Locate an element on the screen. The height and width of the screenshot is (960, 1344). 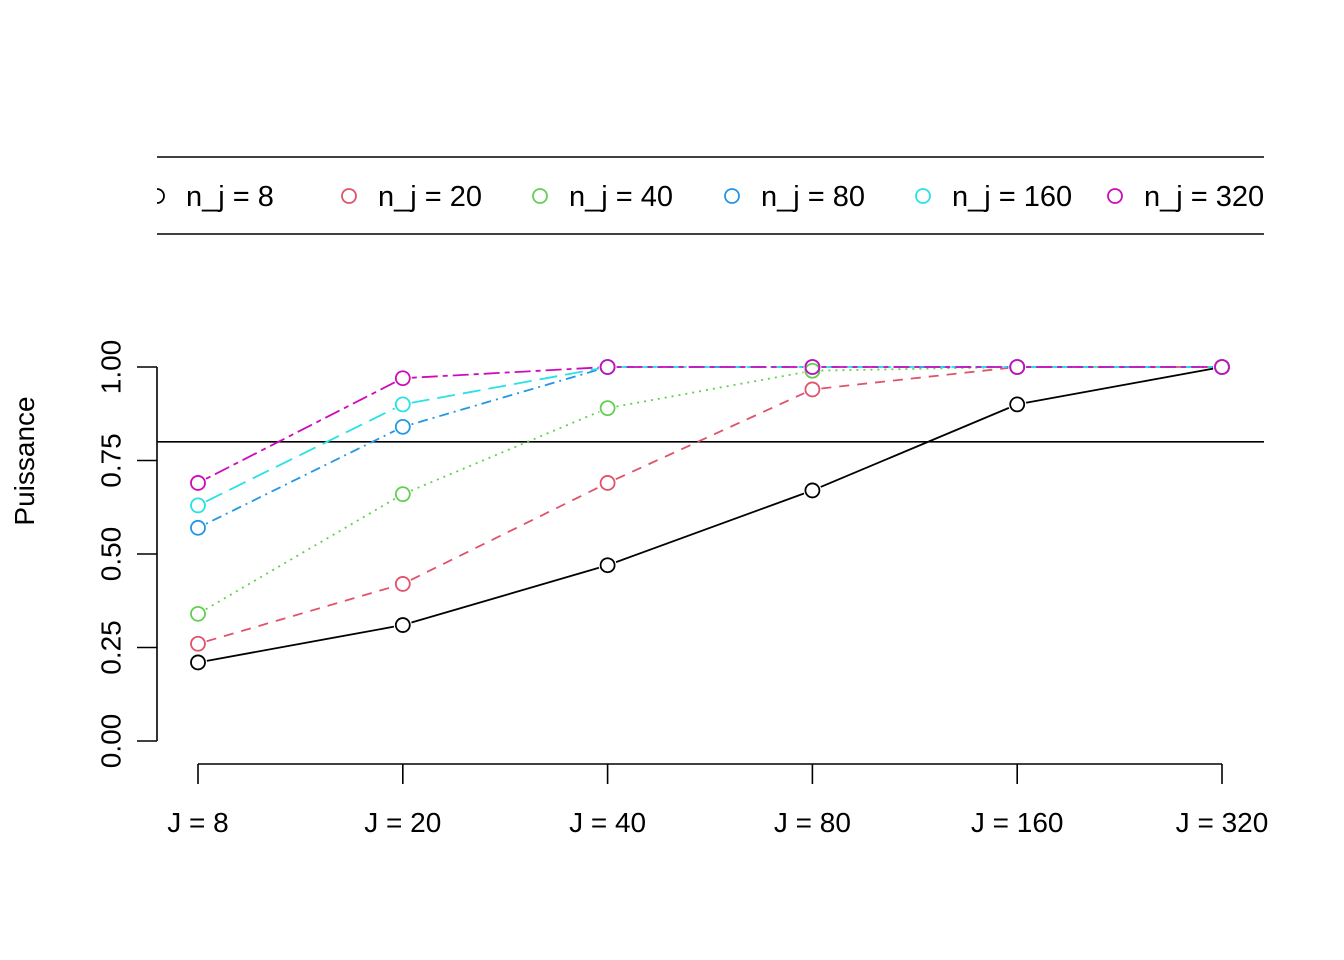
legend-label: n_j = 320 is located at coordinates (1204, 197).